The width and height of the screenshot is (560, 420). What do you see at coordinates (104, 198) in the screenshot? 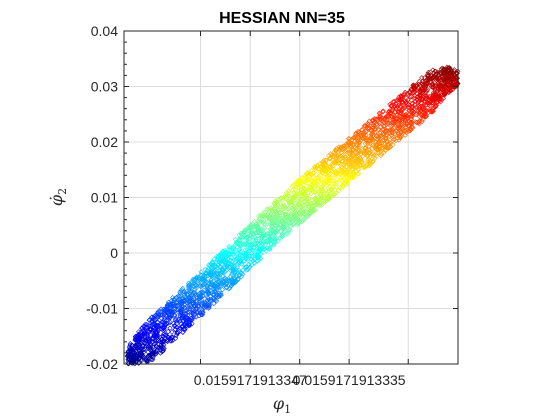
I see `y-tick-label: 0.01` at bounding box center [104, 198].